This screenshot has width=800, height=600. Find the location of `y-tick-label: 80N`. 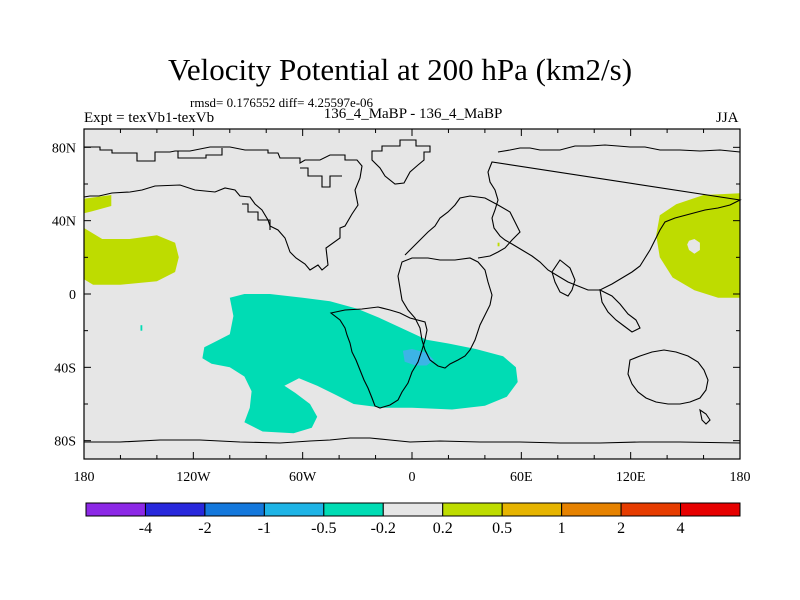

y-tick-label: 80N is located at coordinates (64, 148).